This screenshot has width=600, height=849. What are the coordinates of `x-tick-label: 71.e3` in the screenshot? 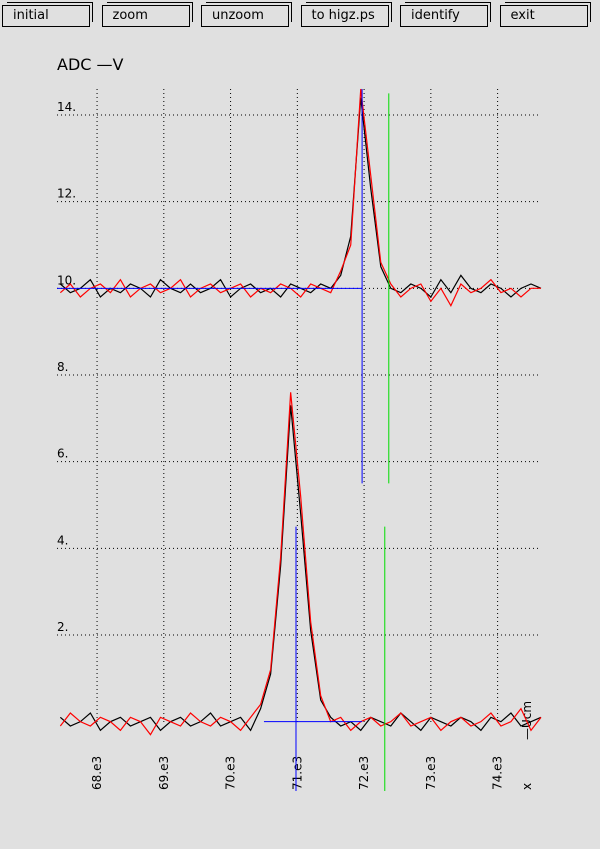 It's located at (297, 773).